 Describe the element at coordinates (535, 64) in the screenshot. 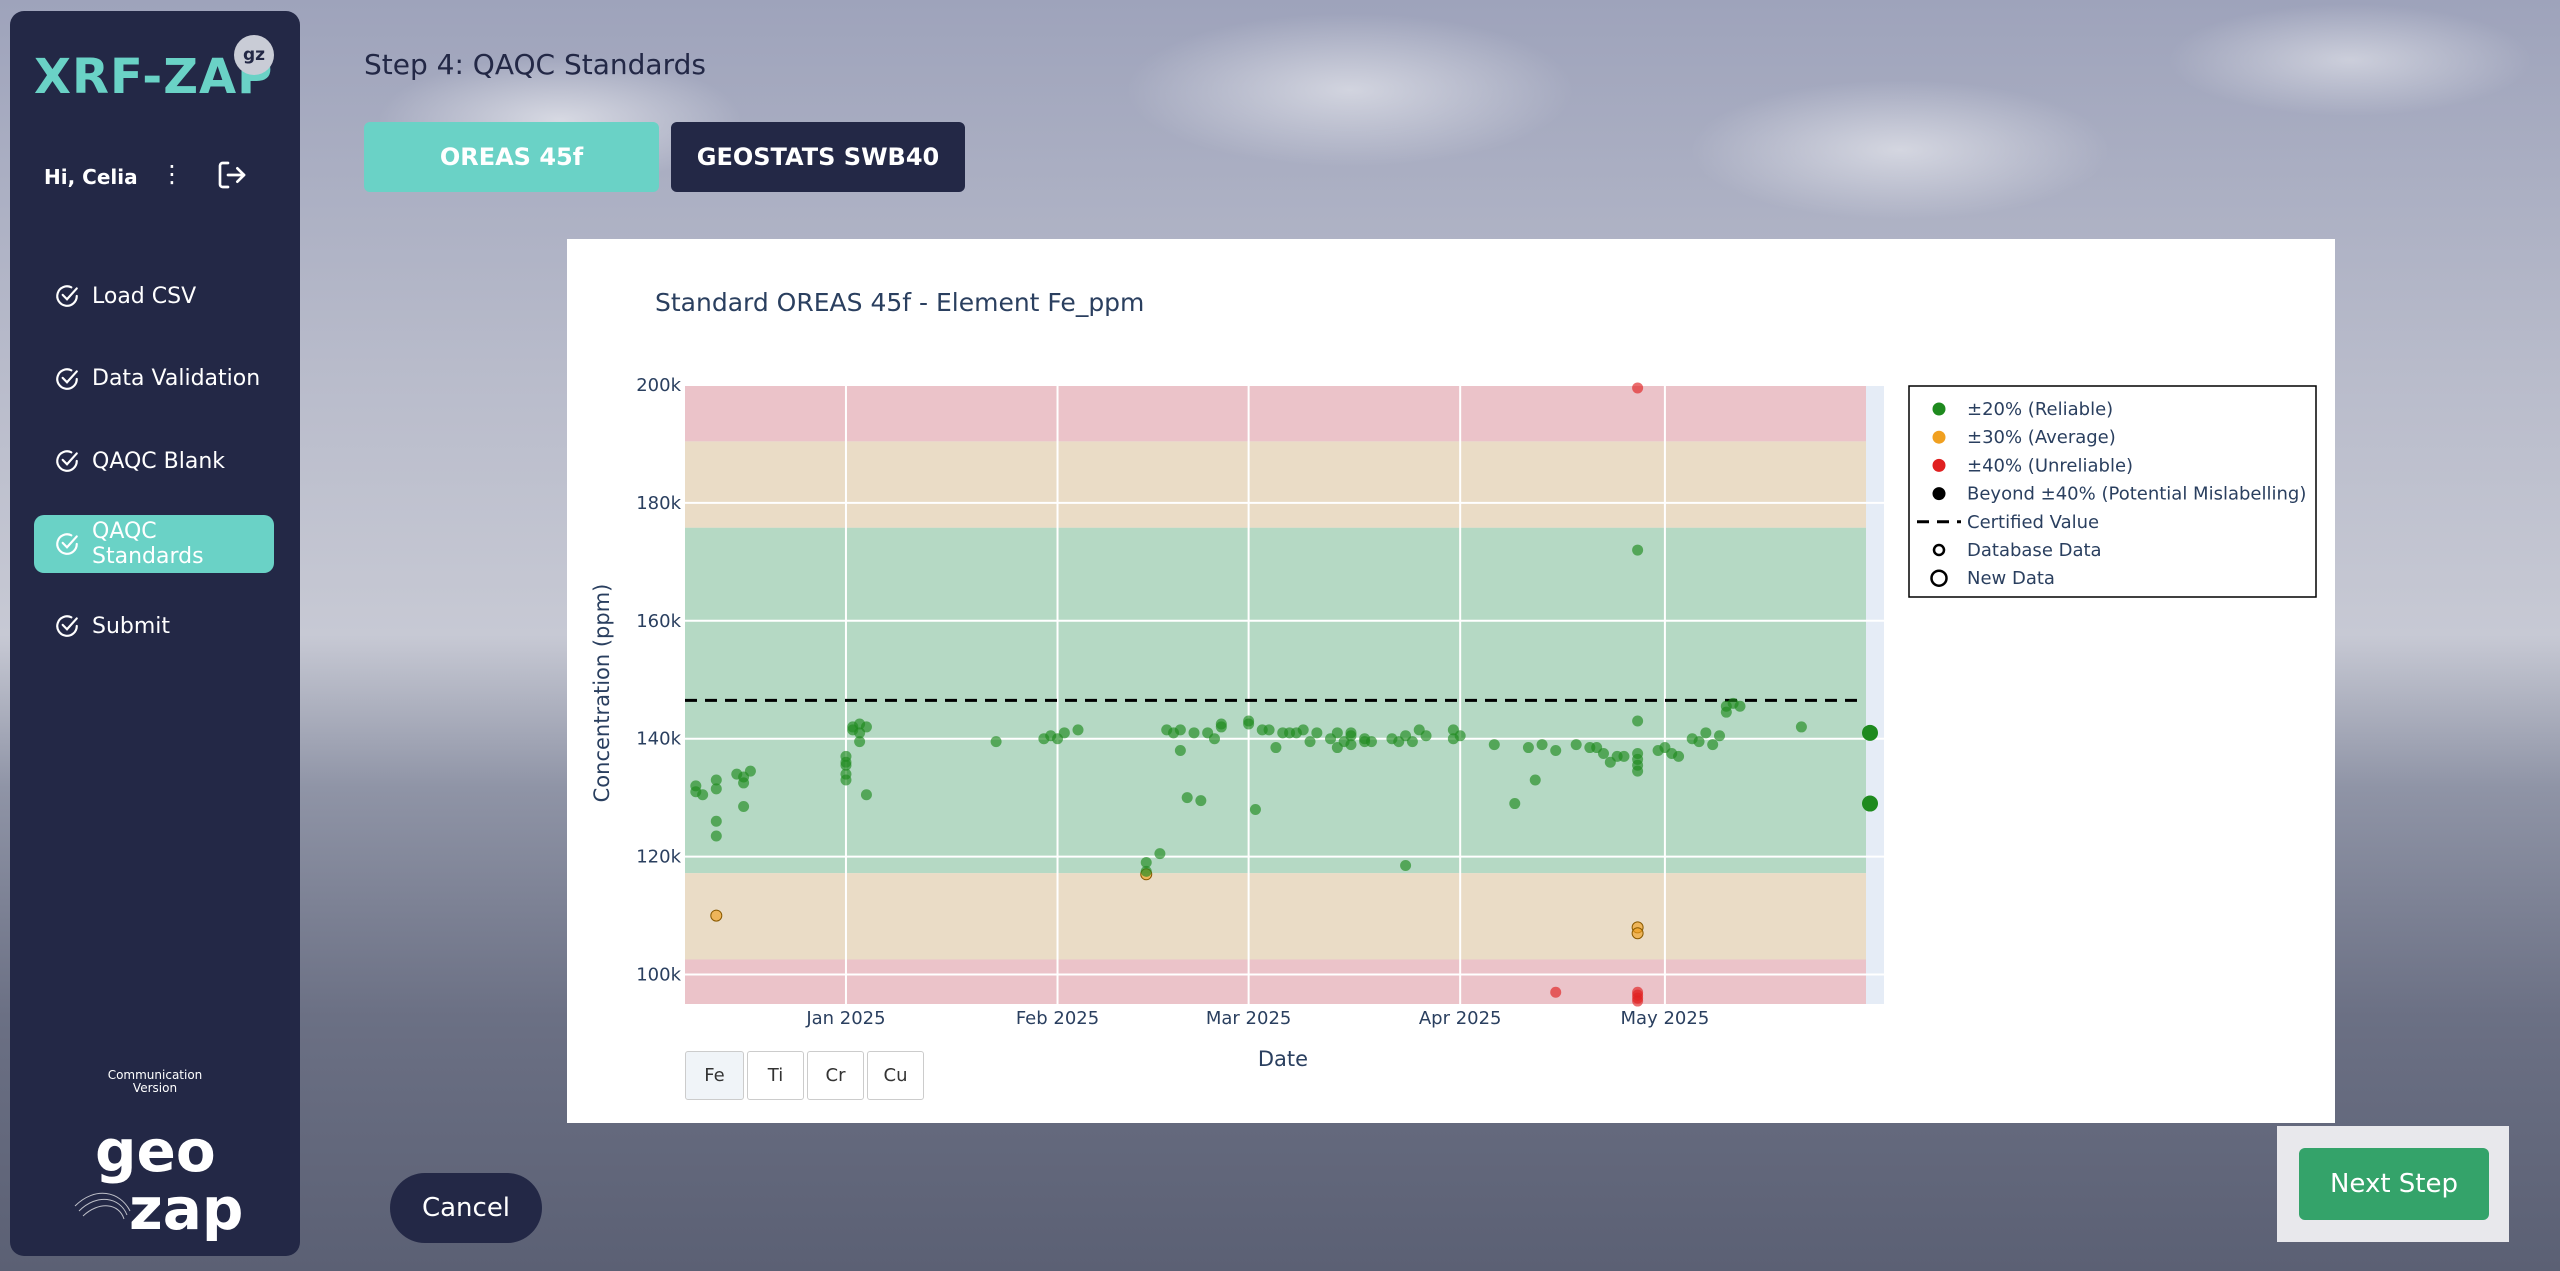

I see `page-title: Step 4: QAQC Standards` at that location.